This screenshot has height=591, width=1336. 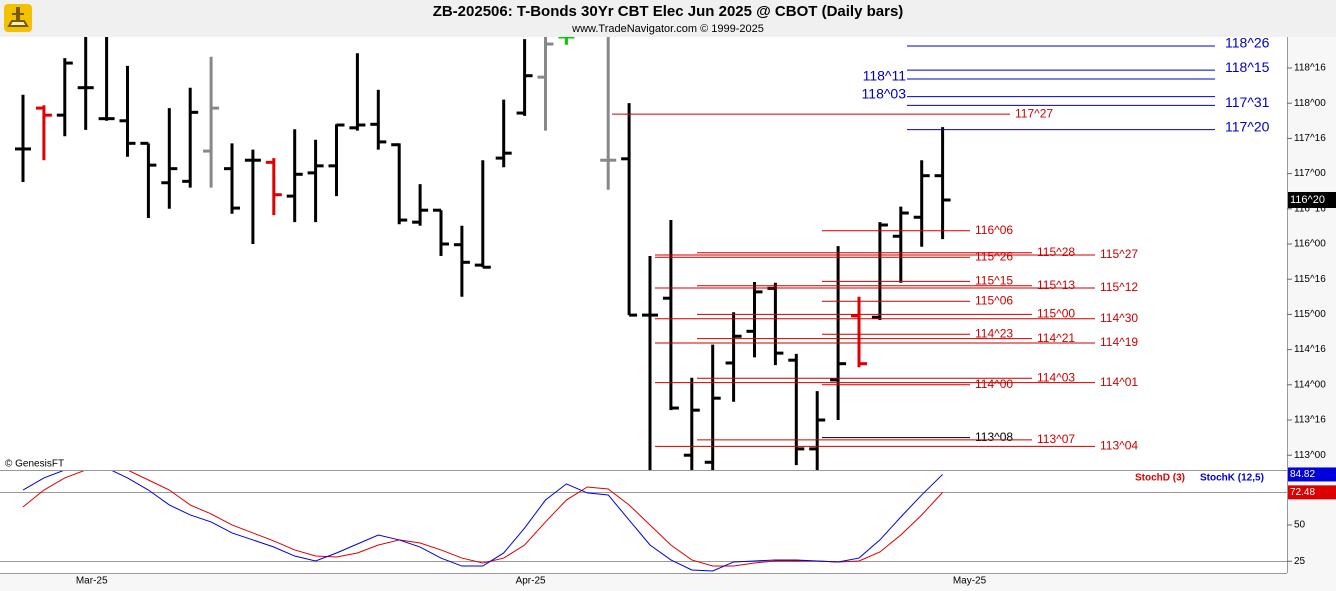 What do you see at coordinates (1056, 314) in the screenshot?
I see `level-label: 115^00` at bounding box center [1056, 314].